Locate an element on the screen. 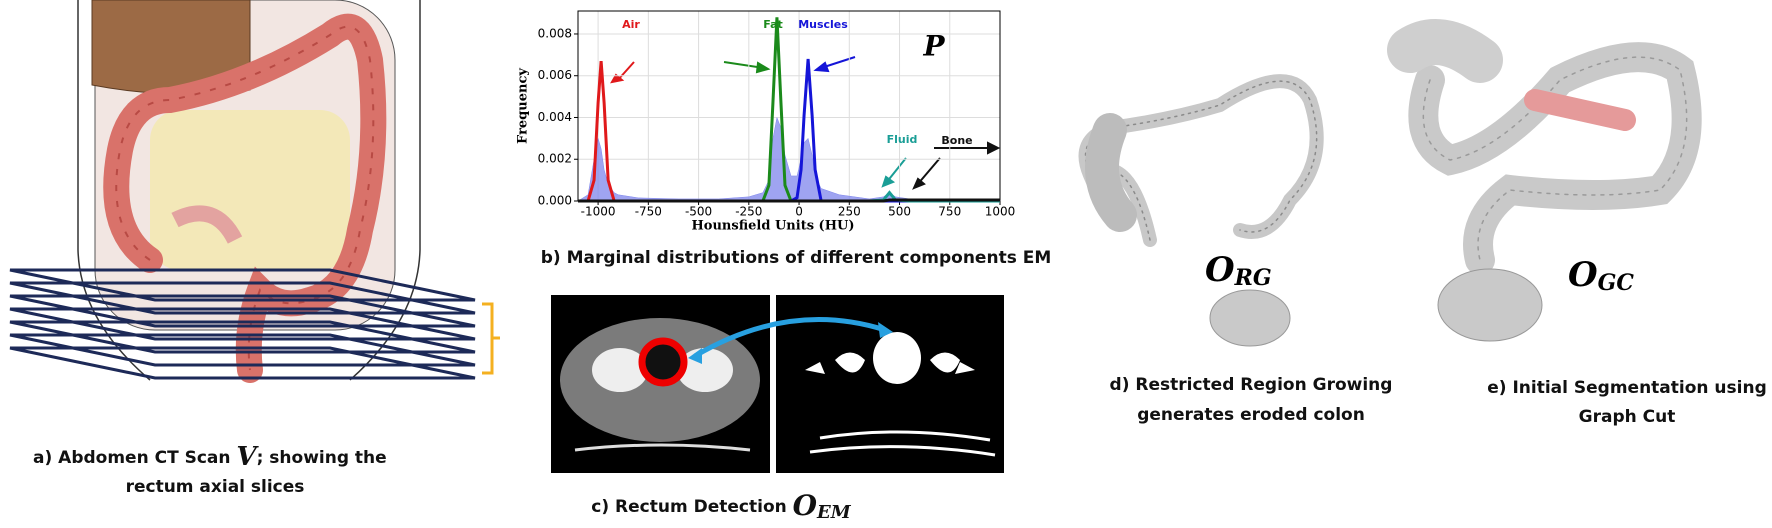 Image resolution: width=1772 pixels, height=528 pixels. series-label: Muscles is located at coordinates (823, 24).